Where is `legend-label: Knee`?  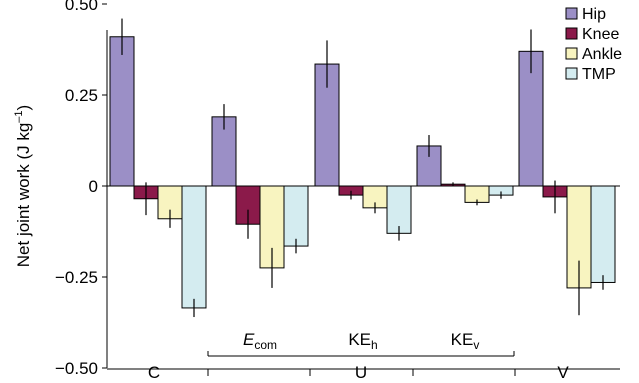
legend-label: Knee is located at coordinates (600, 34).